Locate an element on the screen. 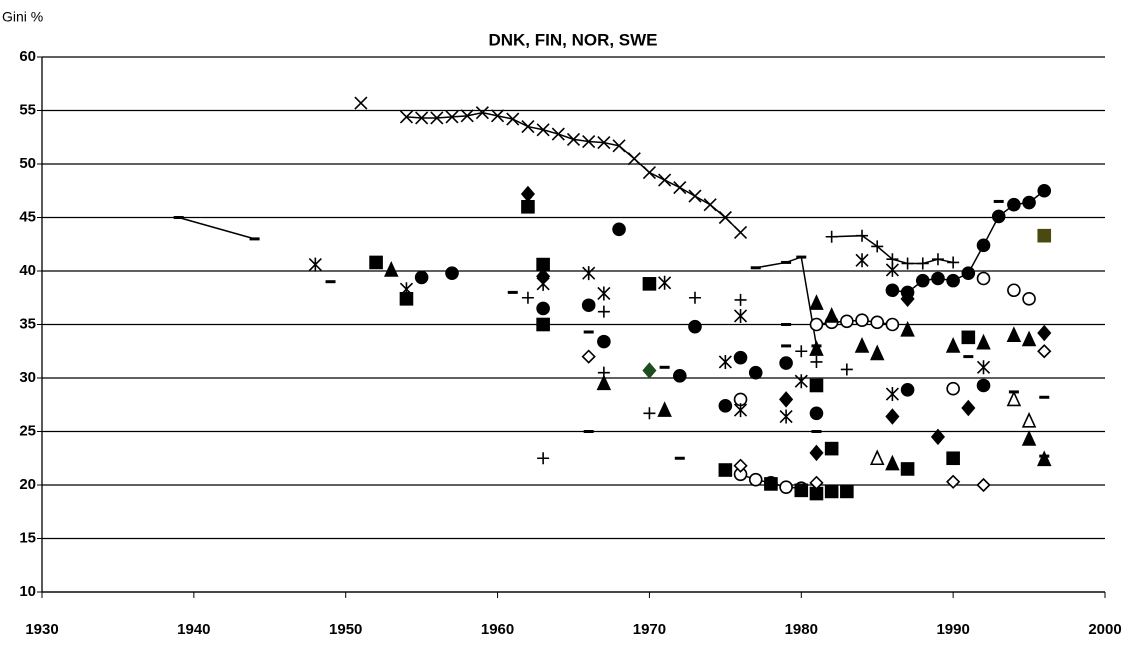 This screenshot has height=646, width=1138. x-tick-label: 1990 is located at coordinates (952, 629).